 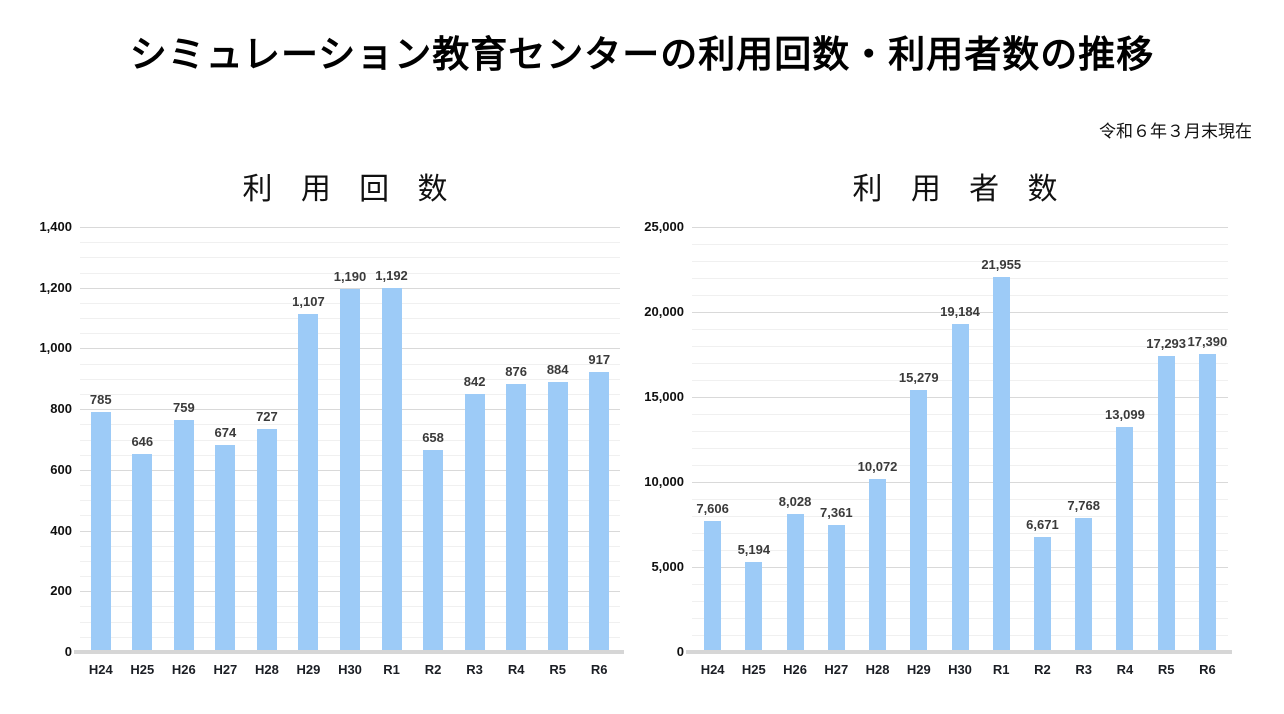 What do you see at coordinates (100, 399) in the screenshot?
I see `data-label: 785` at bounding box center [100, 399].